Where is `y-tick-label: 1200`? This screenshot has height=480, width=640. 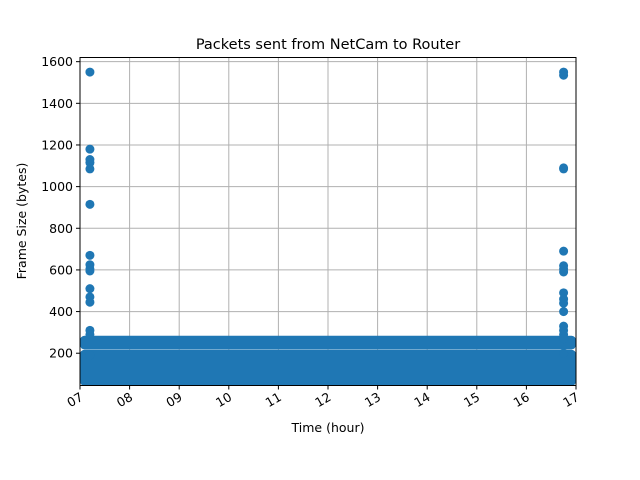 y-tick-label: 1200 is located at coordinates (57, 144).